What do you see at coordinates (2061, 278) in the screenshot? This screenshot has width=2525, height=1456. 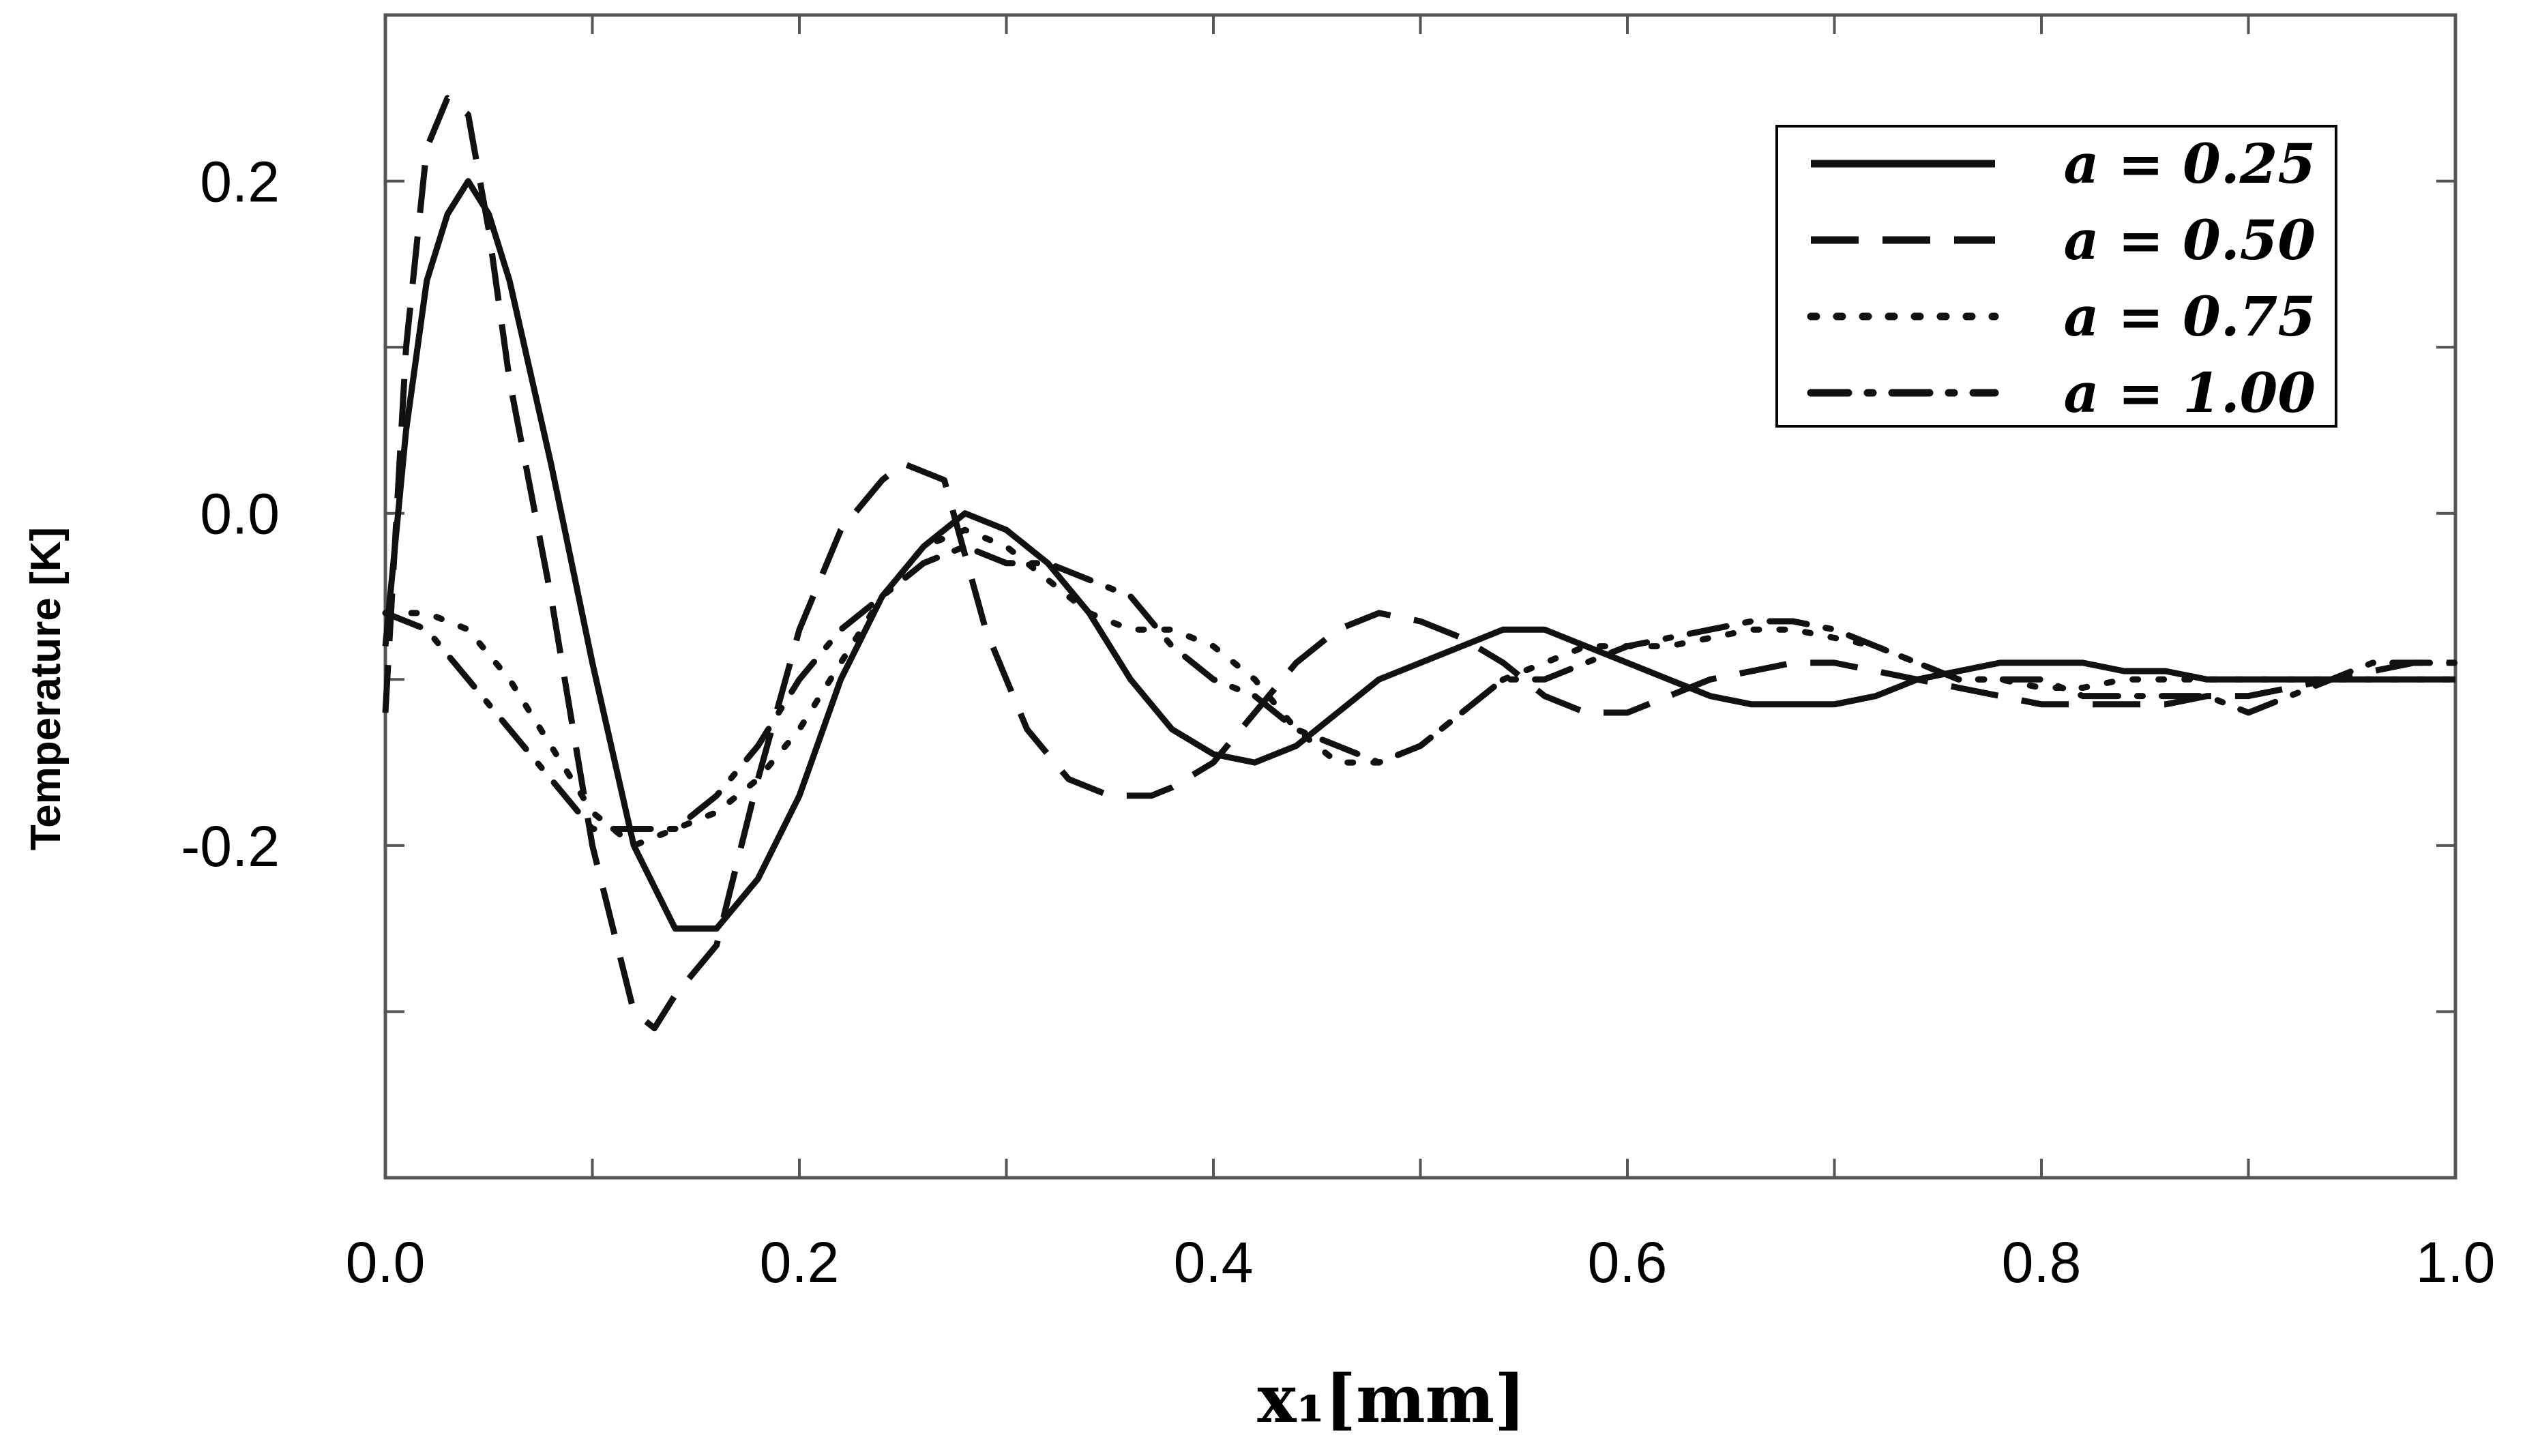 I see `legend-items: a = 0.25 a = 0.50 a = 0.75 a = 1.00` at bounding box center [2061, 278].